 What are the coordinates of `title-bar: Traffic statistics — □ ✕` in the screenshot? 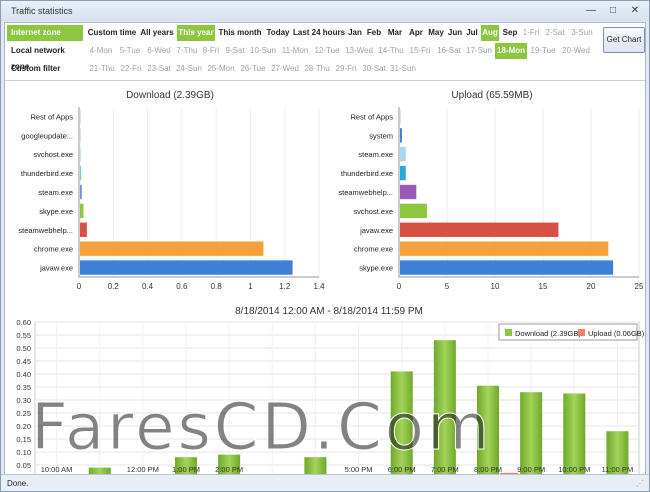 It's located at (325, 11).